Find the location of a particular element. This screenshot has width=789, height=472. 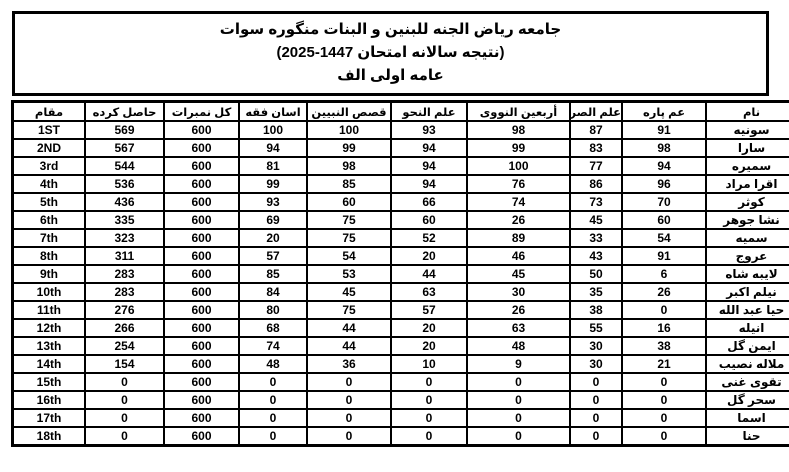

cell-sarf: 43 is located at coordinates (596, 256).